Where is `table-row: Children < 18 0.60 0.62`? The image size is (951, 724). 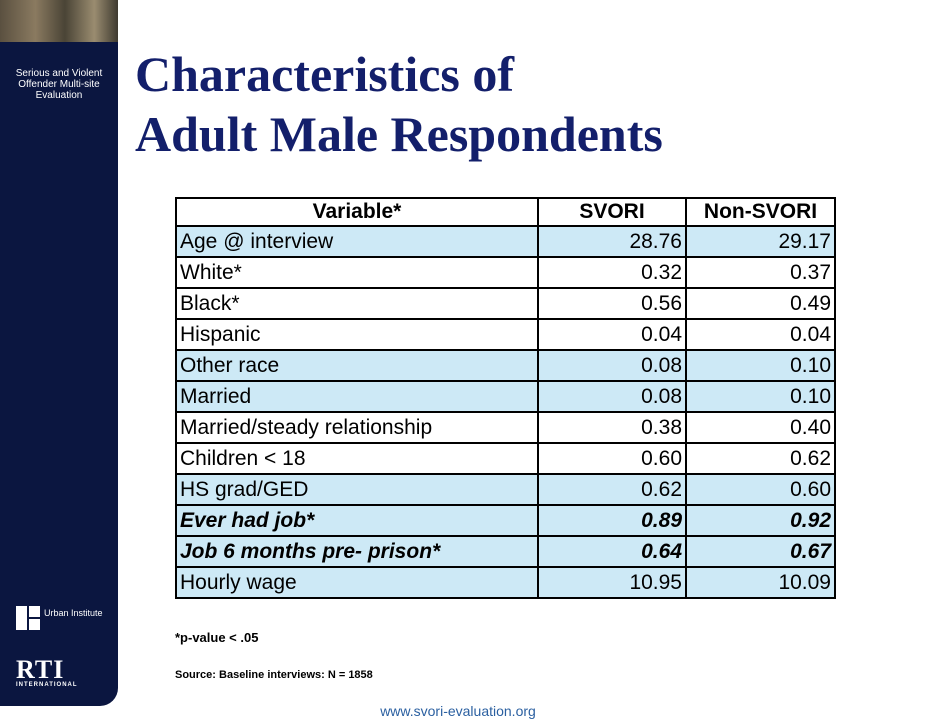 table-row: Children < 18 0.60 0.62 is located at coordinates (505, 458).